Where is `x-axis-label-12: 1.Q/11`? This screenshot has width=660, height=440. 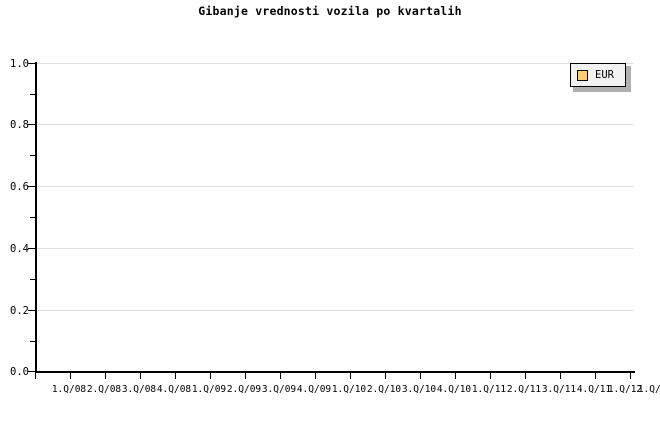 x-axis-label-12: 1.Q/11 is located at coordinates (489, 389).